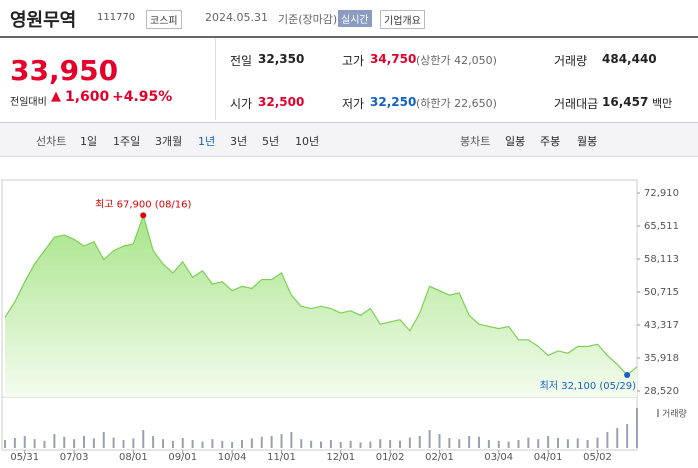  Describe the element at coordinates (87, 97) in the screenshot. I see `change: 1,600` at that location.